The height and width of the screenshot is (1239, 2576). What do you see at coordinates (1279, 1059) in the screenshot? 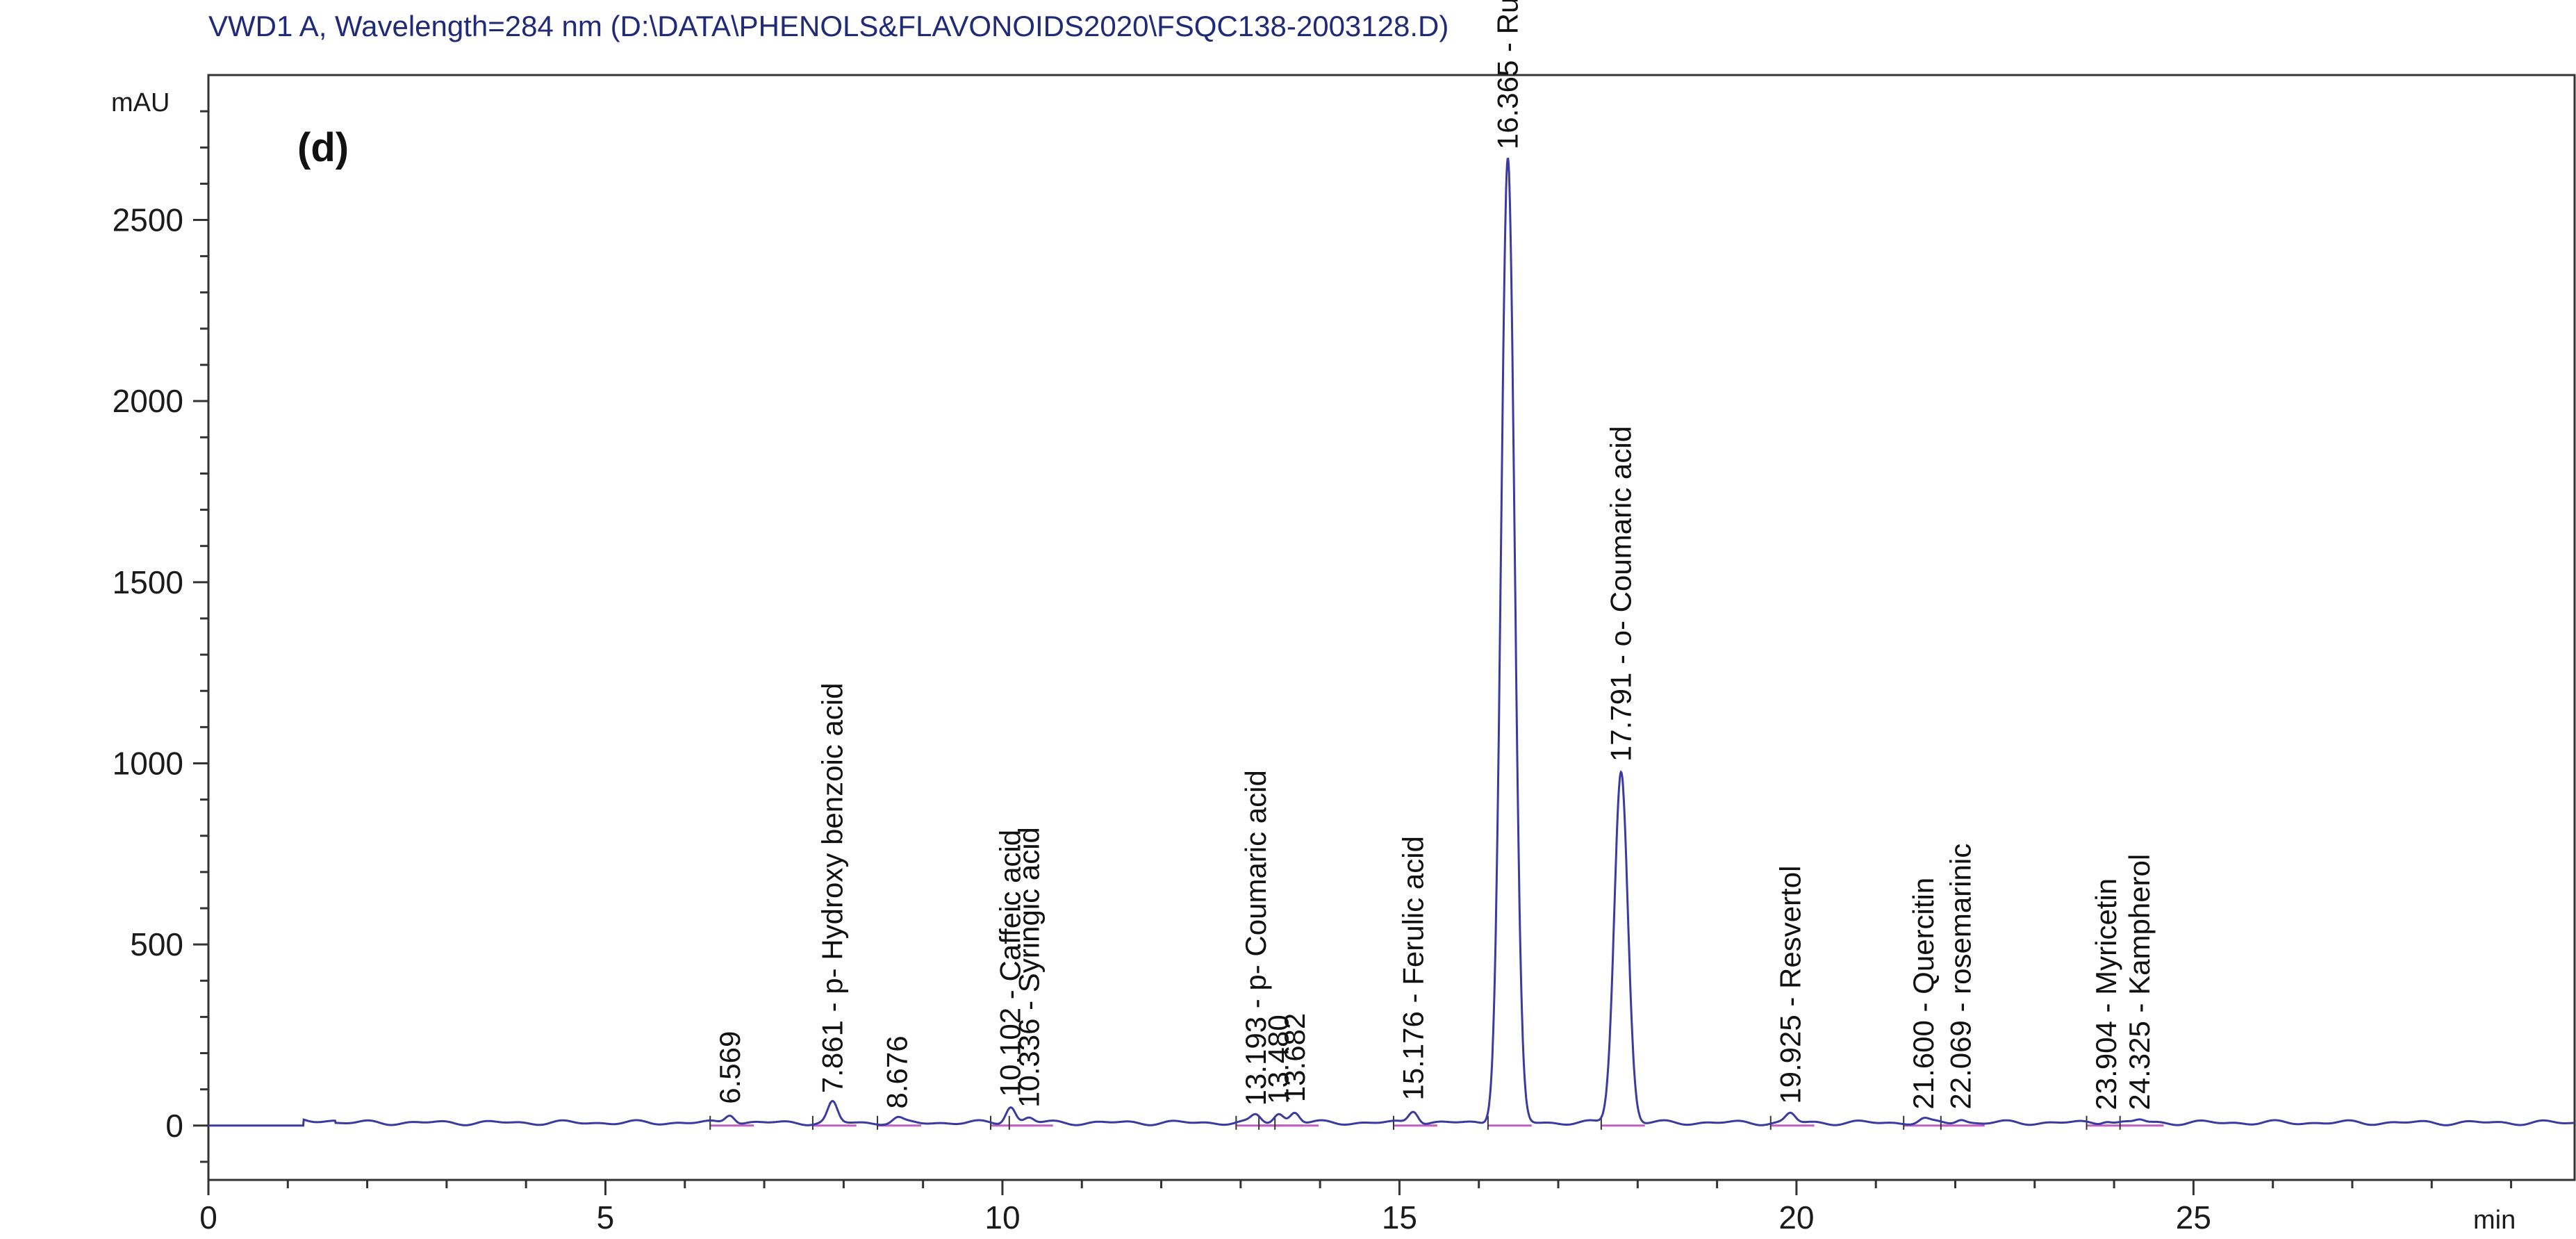
I see `peak-label: 13.480` at bounding box center [1279, 1059].